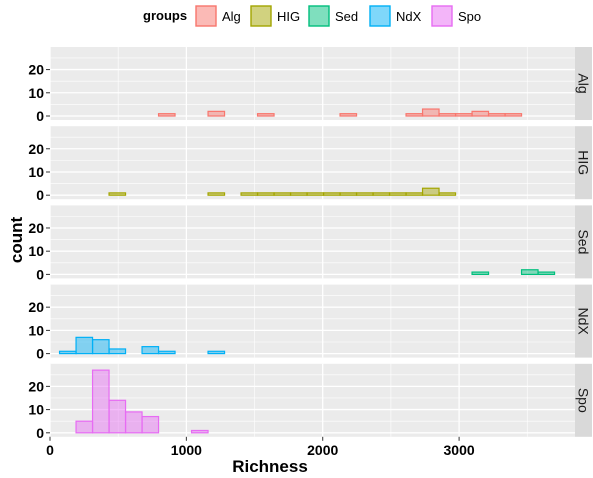 The image size is (593, 478). What do you see at coordinates (346, 16) in the screenshot?
I see `legend-label-sed: Sed` at bounding box center [346, 16].